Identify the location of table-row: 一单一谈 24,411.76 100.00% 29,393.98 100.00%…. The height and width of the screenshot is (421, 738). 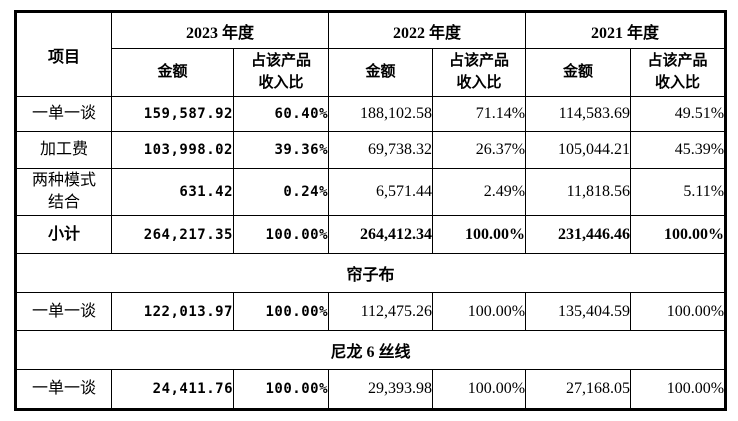
(371, 389).